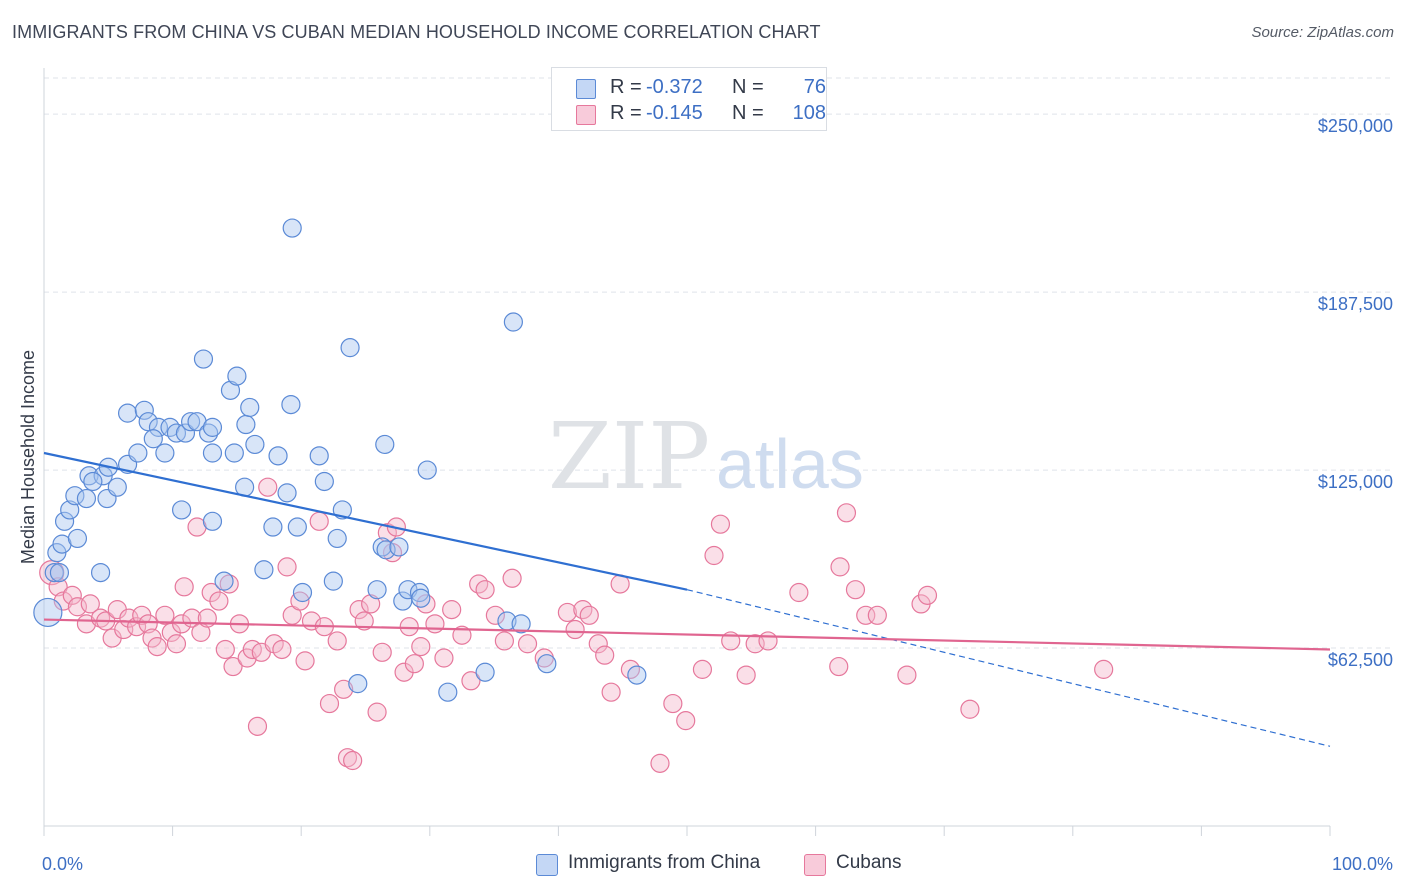 Image resolution: width=1406 pixels, height=892 pixels. I want to click on watermark-zip: ZIP, so click(629, 456).